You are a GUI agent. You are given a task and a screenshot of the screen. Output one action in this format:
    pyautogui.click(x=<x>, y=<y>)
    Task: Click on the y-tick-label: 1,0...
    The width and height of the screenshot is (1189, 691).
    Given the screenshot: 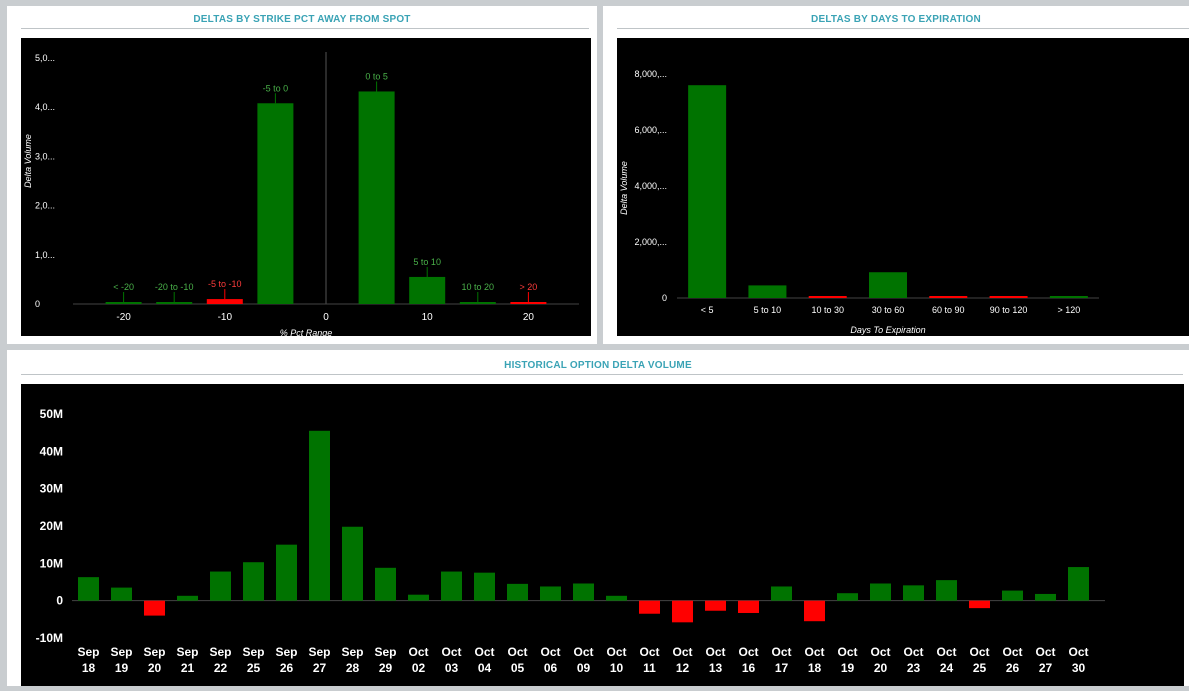 What is the action you would take?
    pyautogui.click(x=45, y=255)
    